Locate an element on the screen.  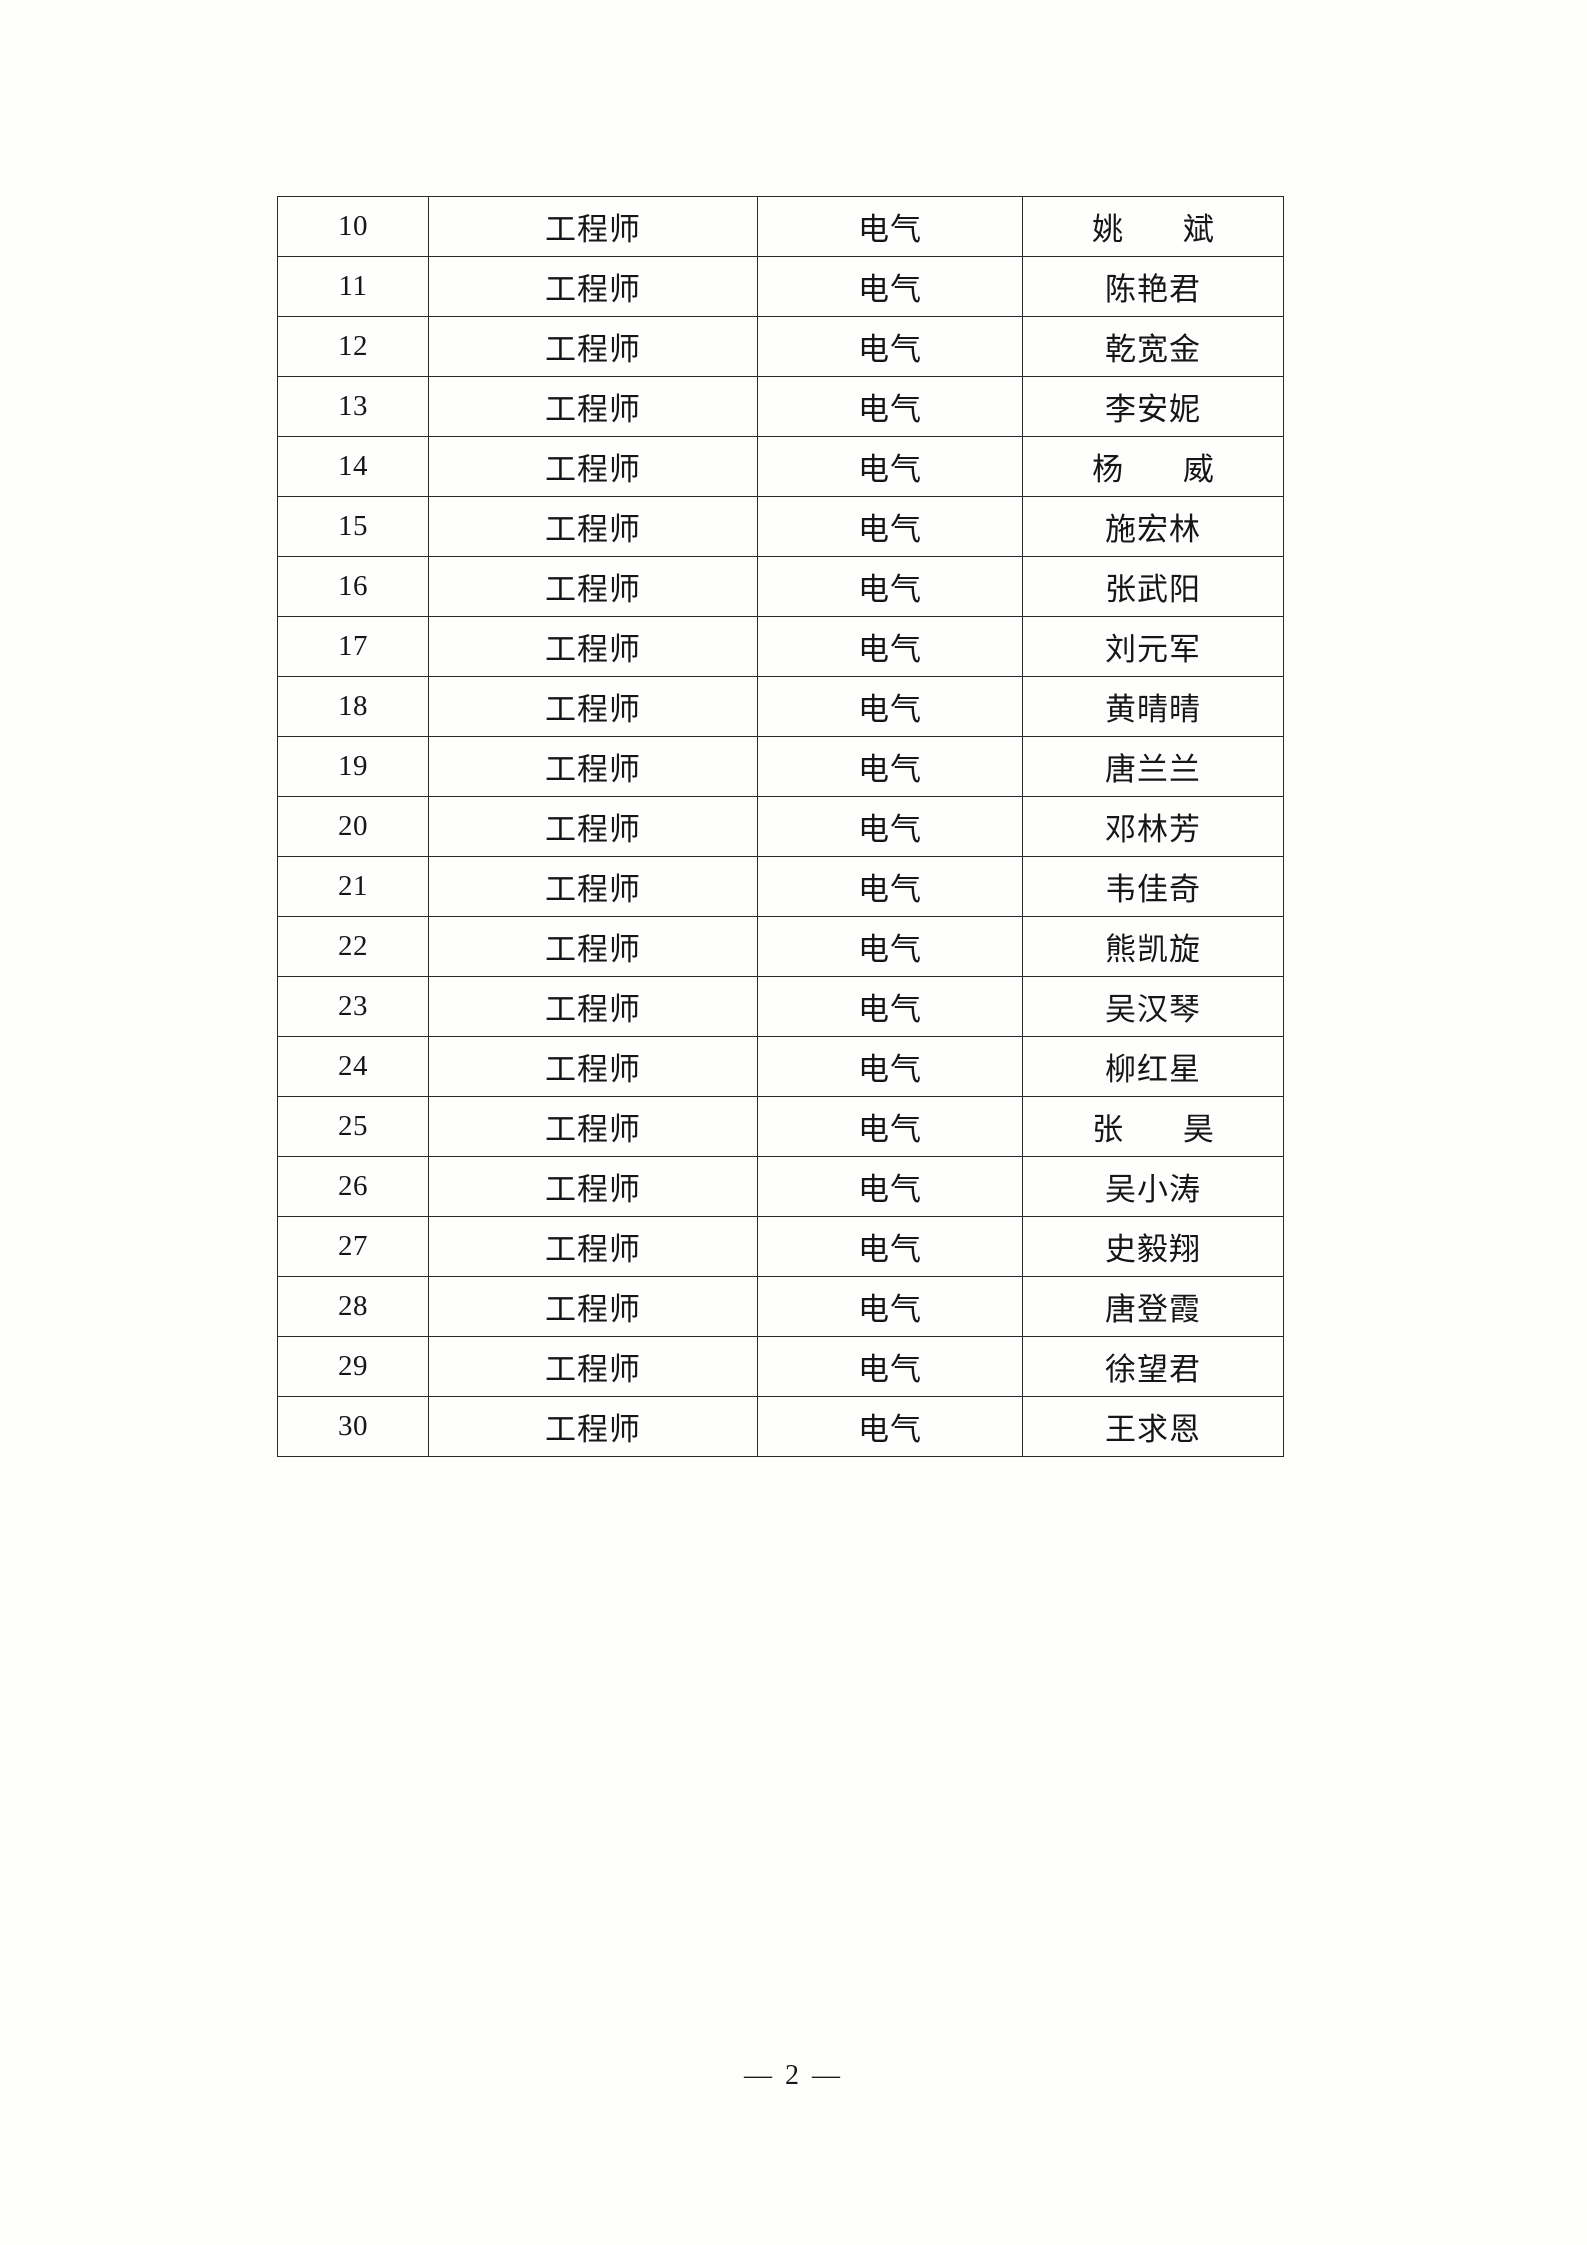
table-row: 26 工程师 电气 吴小涛 is located at coordinates (780, 1186).